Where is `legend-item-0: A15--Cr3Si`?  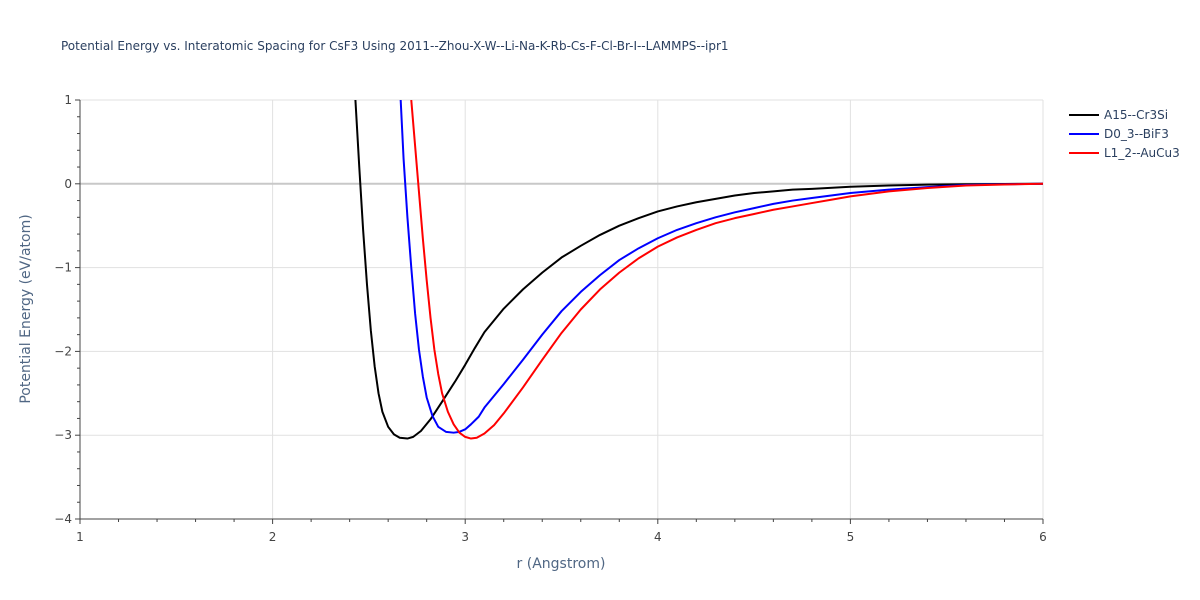 legend-item-0: A15--Cr3Si is located at coordinates (1118, 115).